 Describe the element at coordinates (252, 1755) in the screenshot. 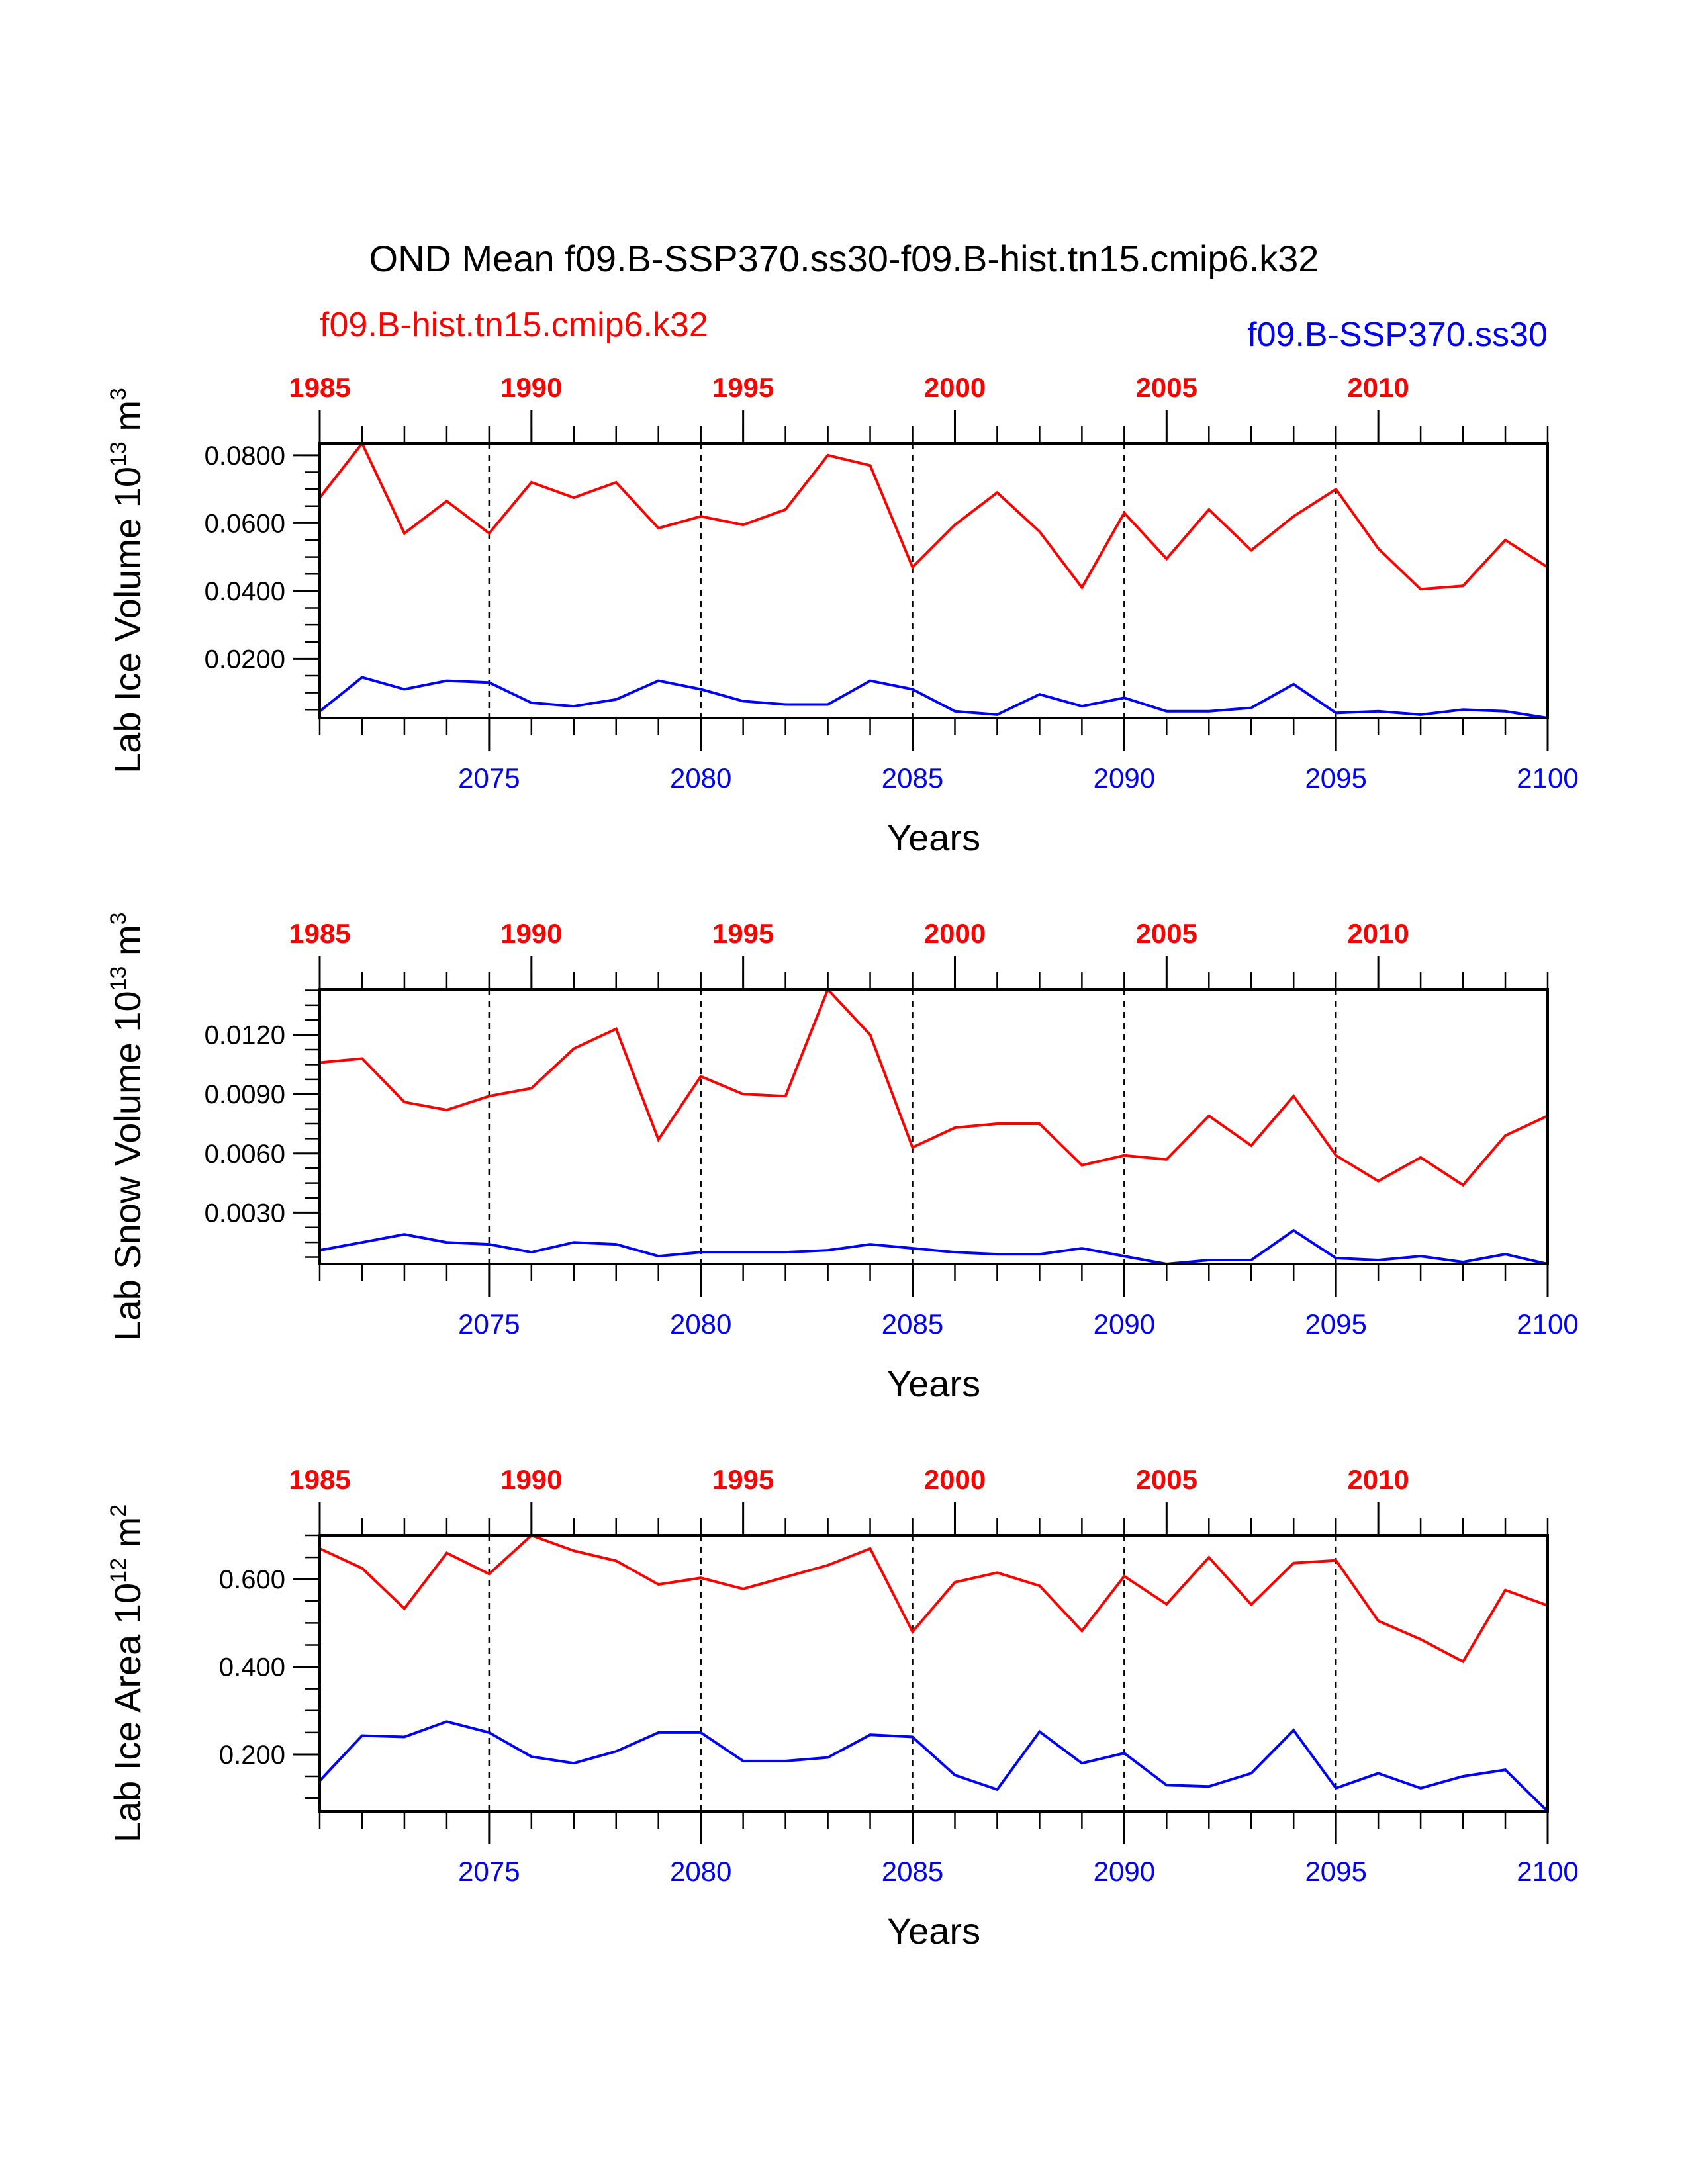

I see `y-tick-label: 0.200` at that location.